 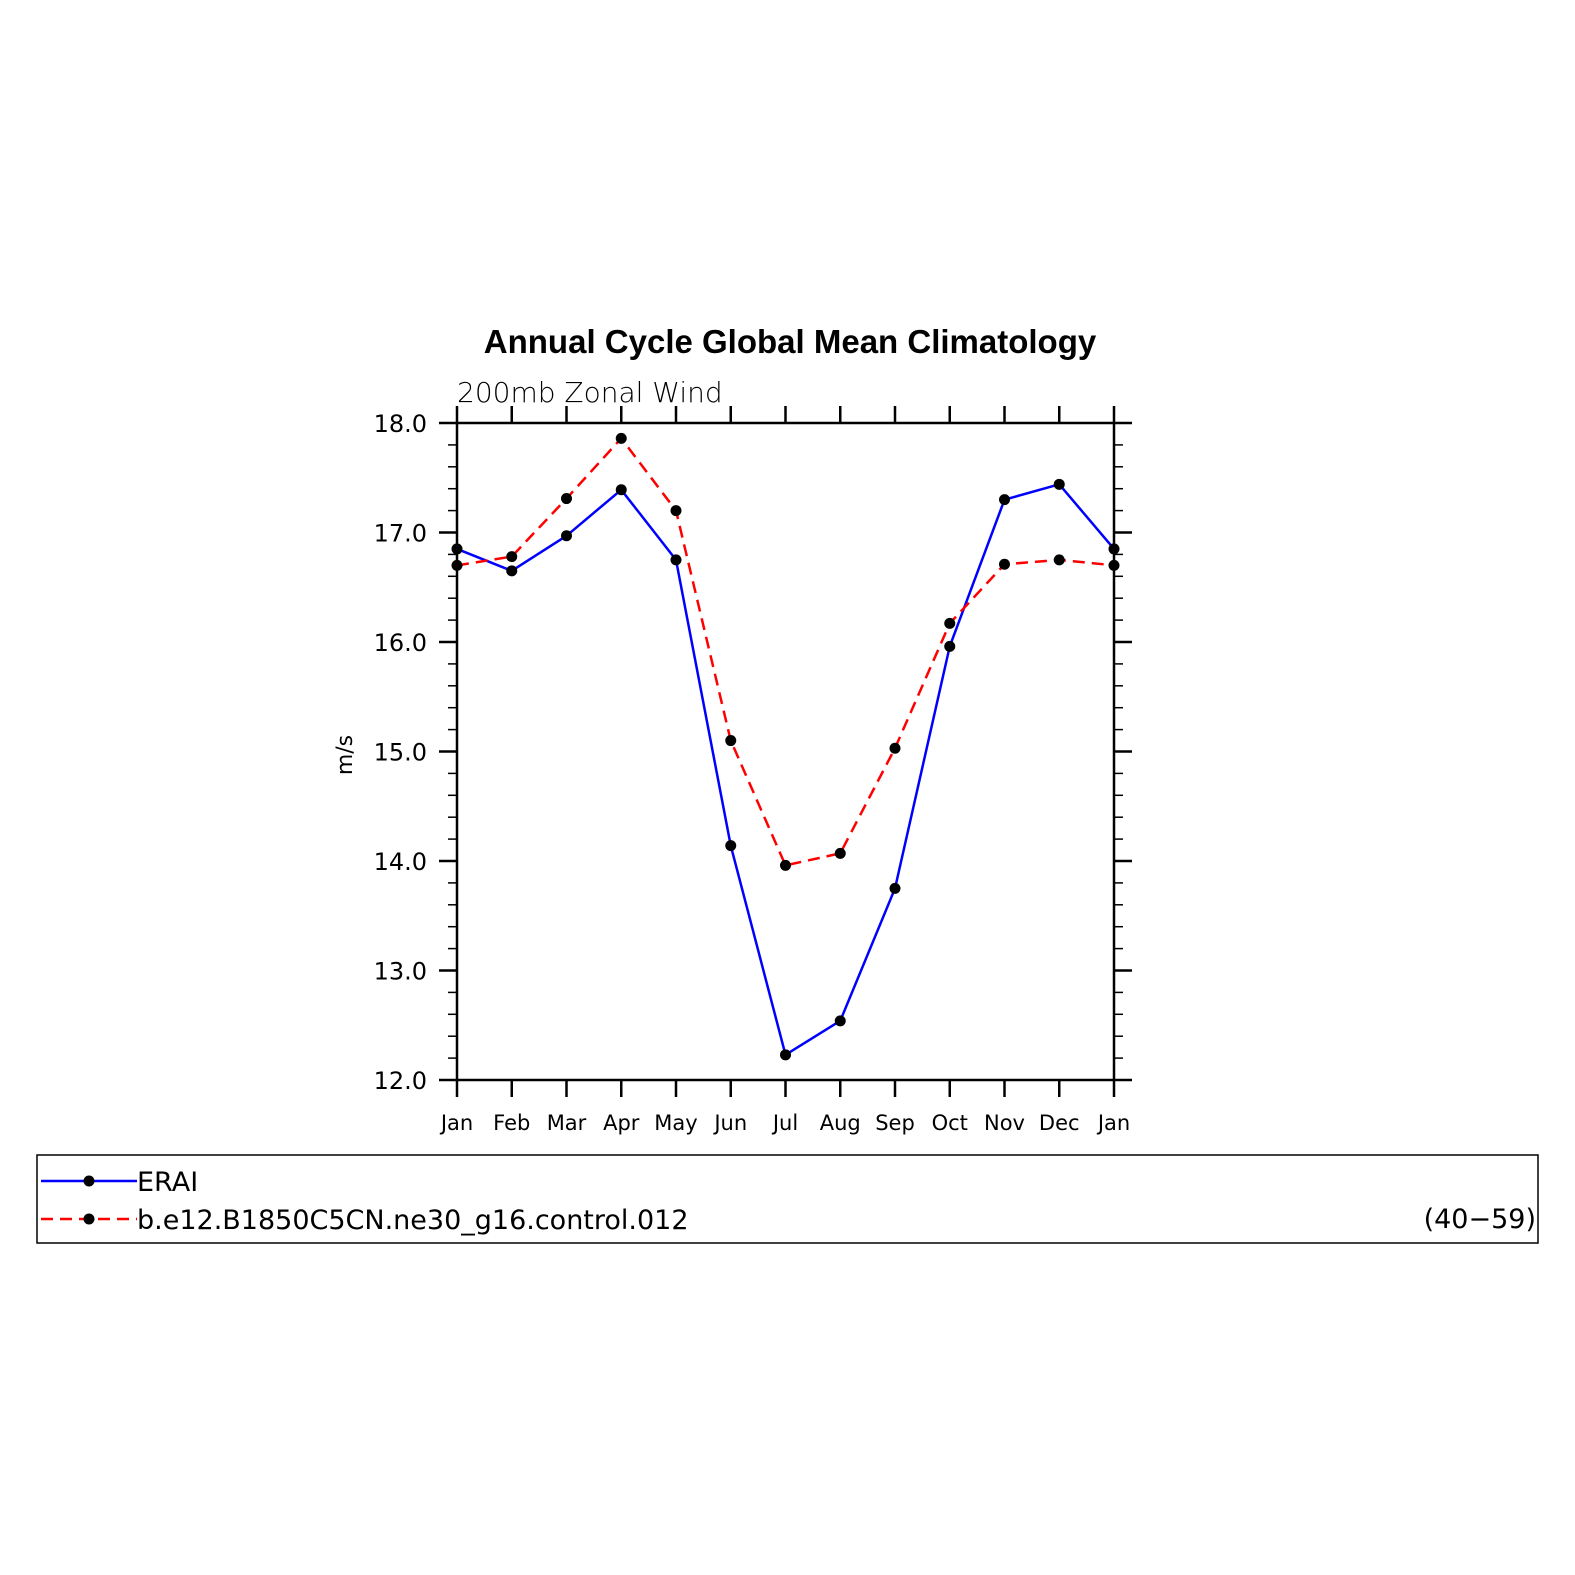 I want to click on series-line-model, so click(x=785, y=652).